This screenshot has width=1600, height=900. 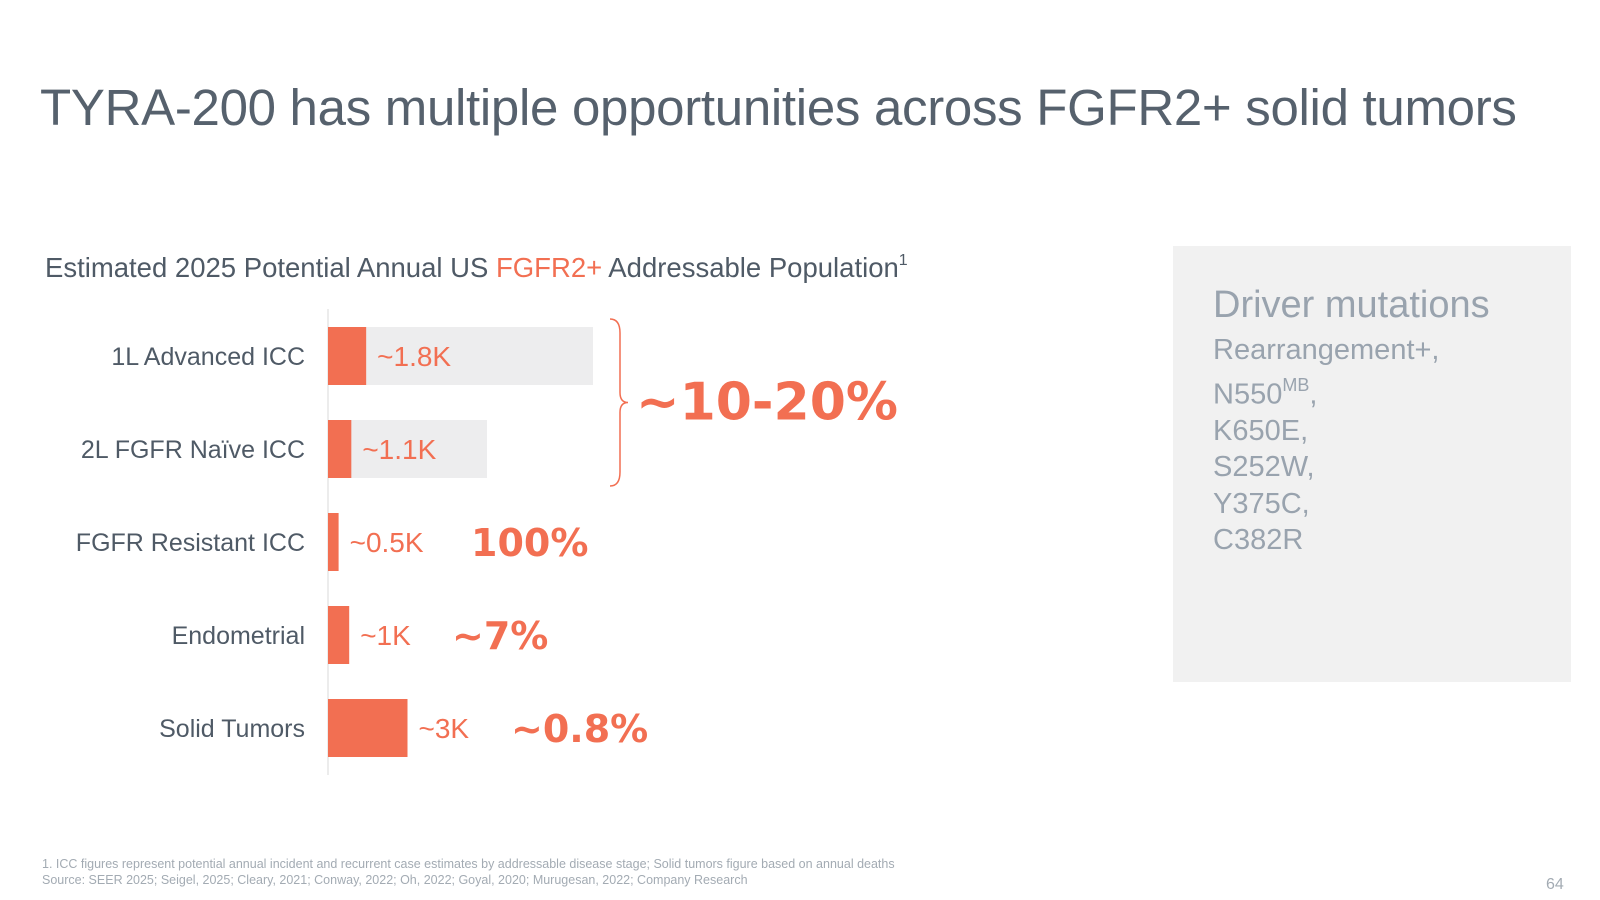 I want to click on driver-mutations-title: Driver mutations, so click(x=1351, y=305).